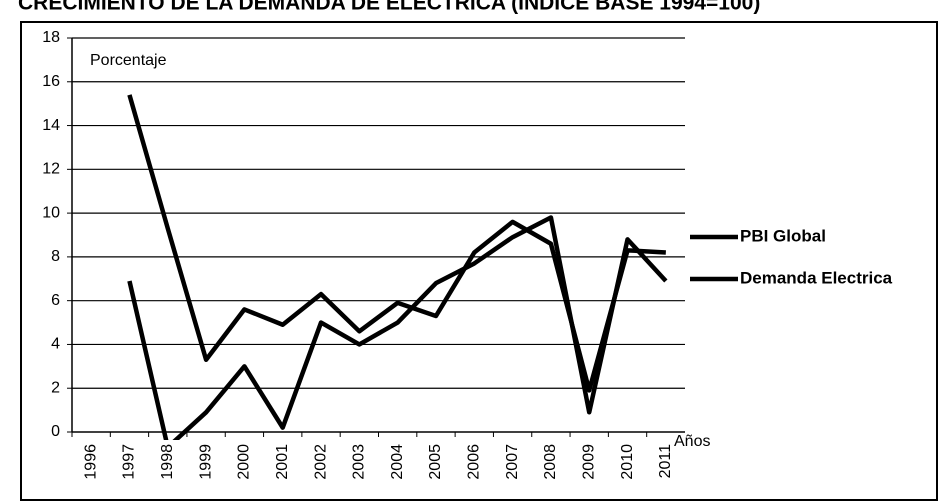  What do you see at coordinates (435, 462) in the screenshot?
I see `x-tick-label: 2005` at bounding box center [435, 462].